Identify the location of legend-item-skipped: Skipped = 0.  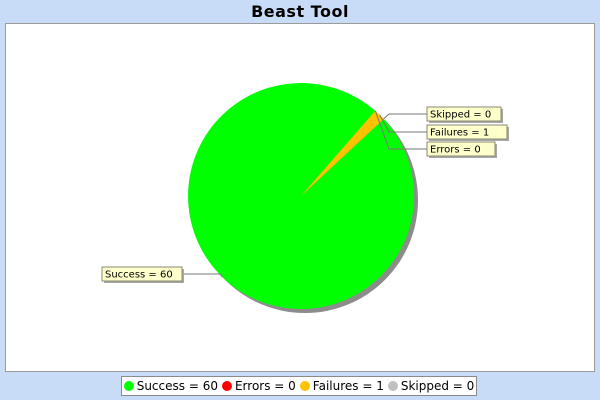
(431, 386).